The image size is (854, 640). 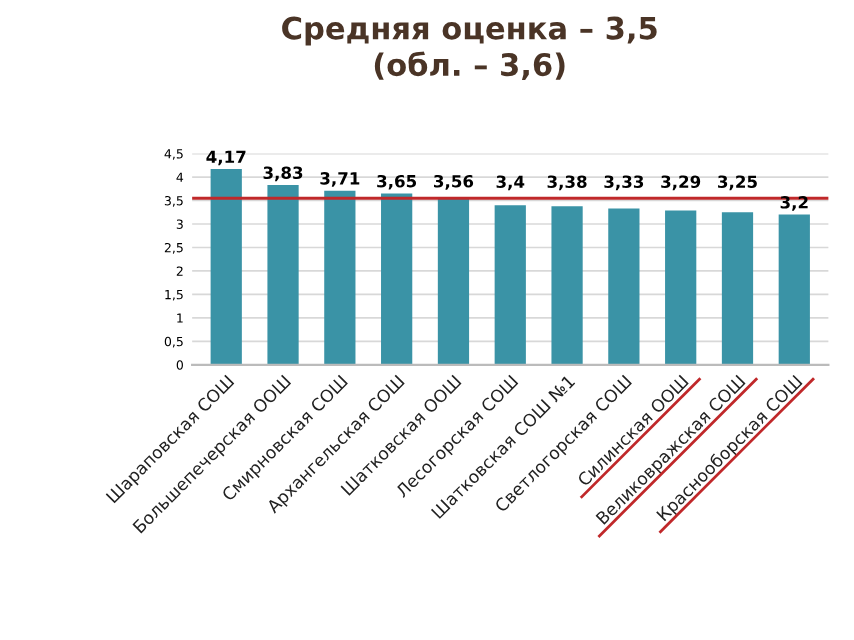 I want to click on data-label: 3,56, so click(x=454, y=182).